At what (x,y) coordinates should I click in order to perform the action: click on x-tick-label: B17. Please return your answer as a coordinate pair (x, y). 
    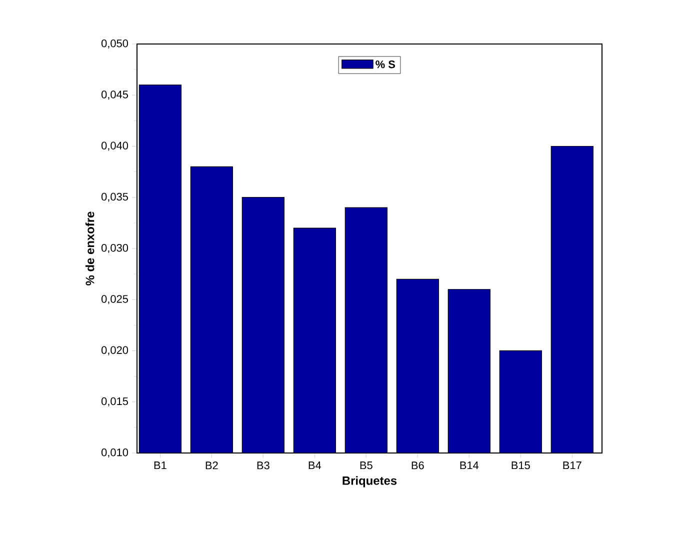
    Looking at the image, I should click on (572, 466).